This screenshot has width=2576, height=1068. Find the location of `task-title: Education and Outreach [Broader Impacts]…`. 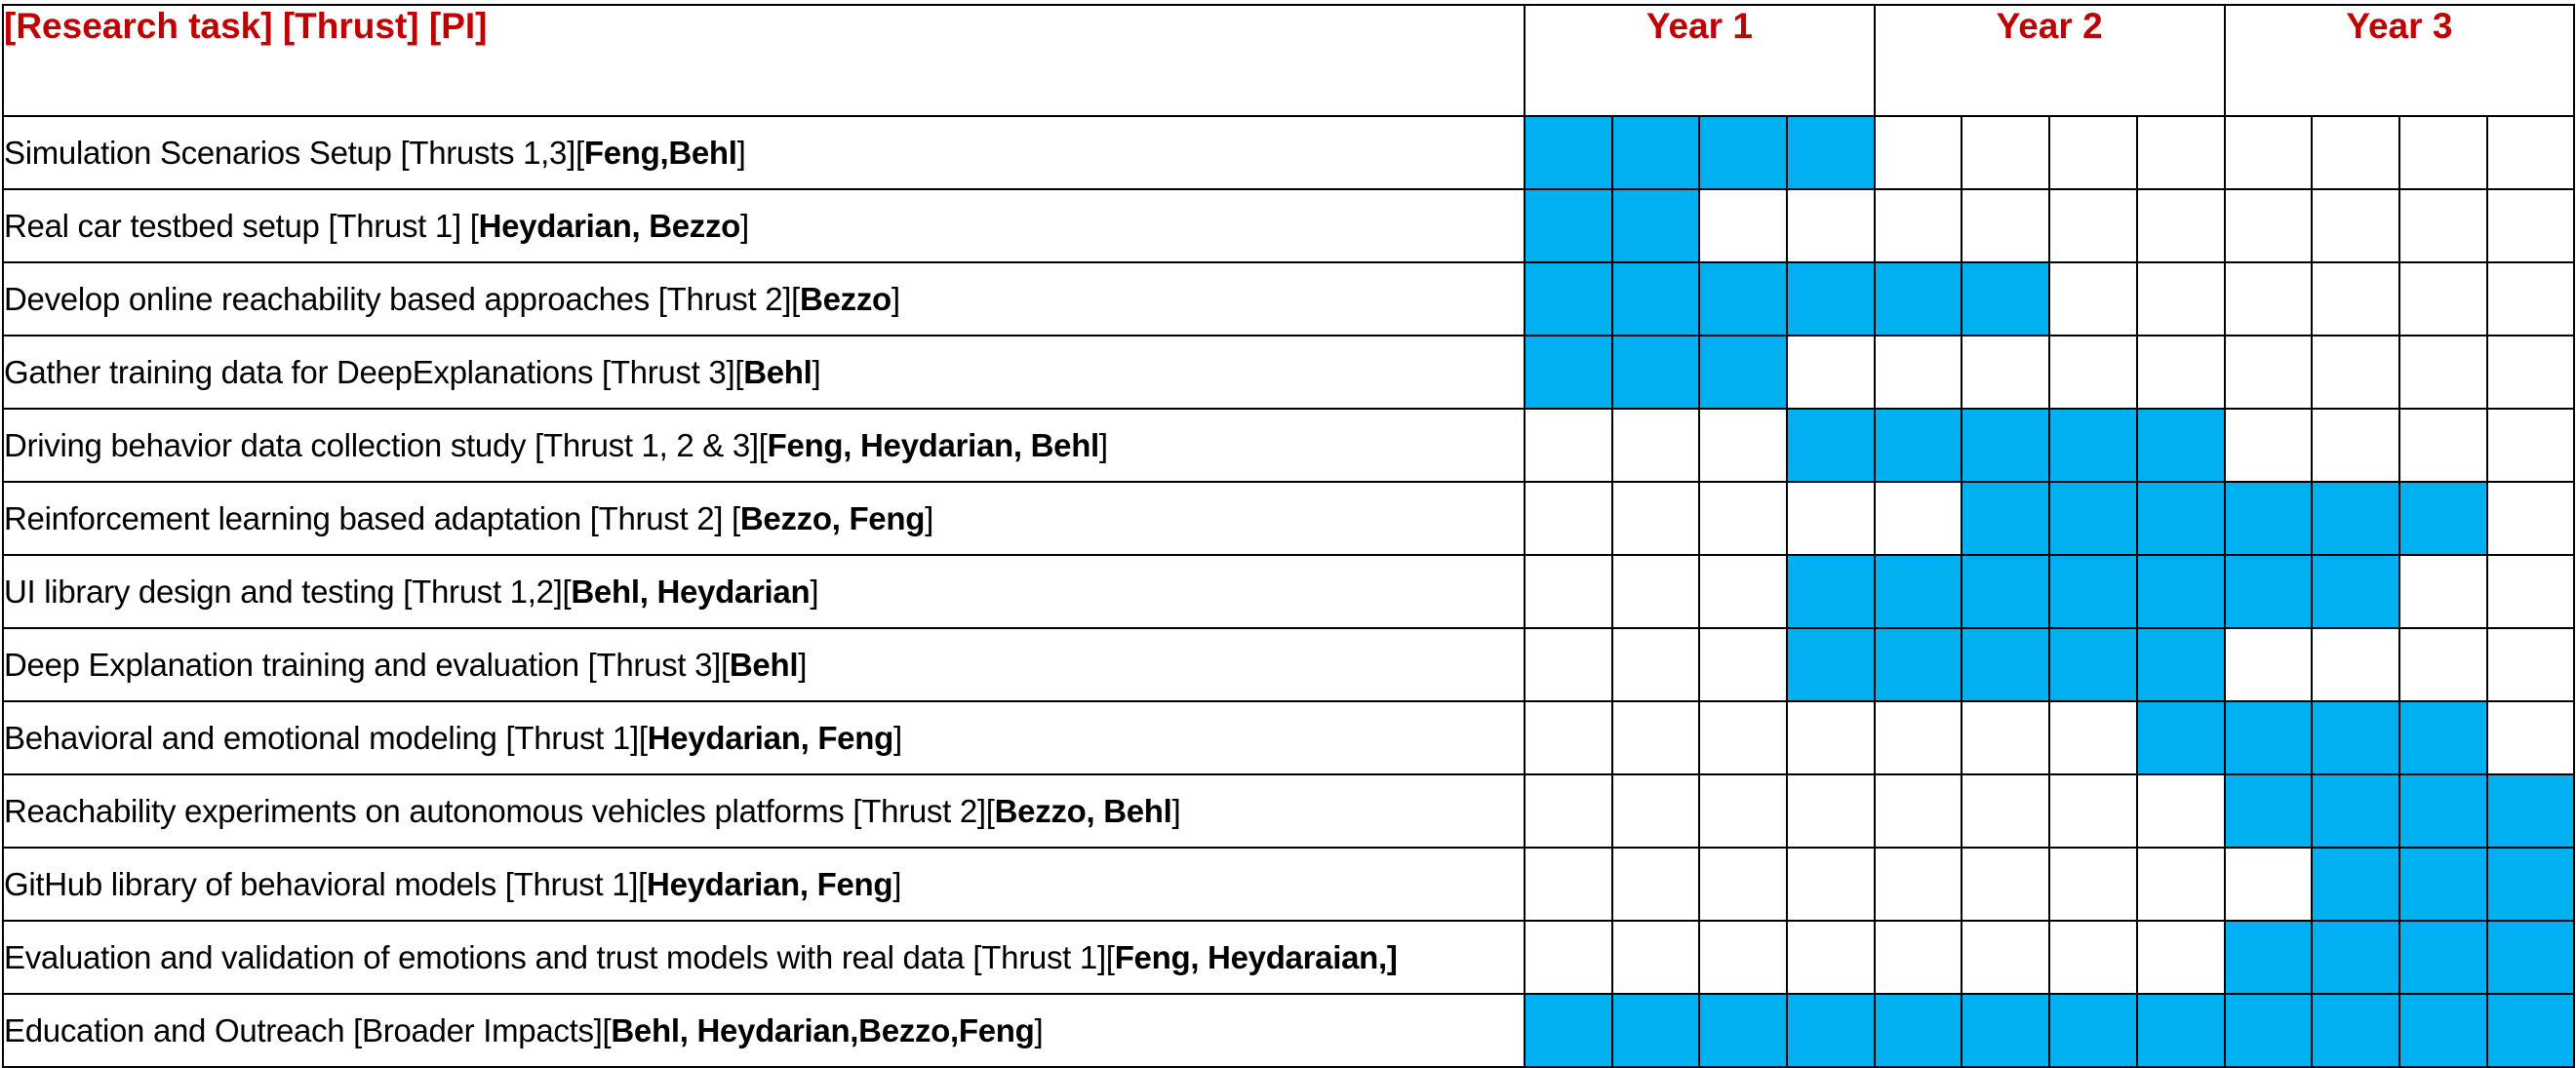

task-title: Education and Outreach [Broader Impacts]… is located at coordinates (308, 1029).